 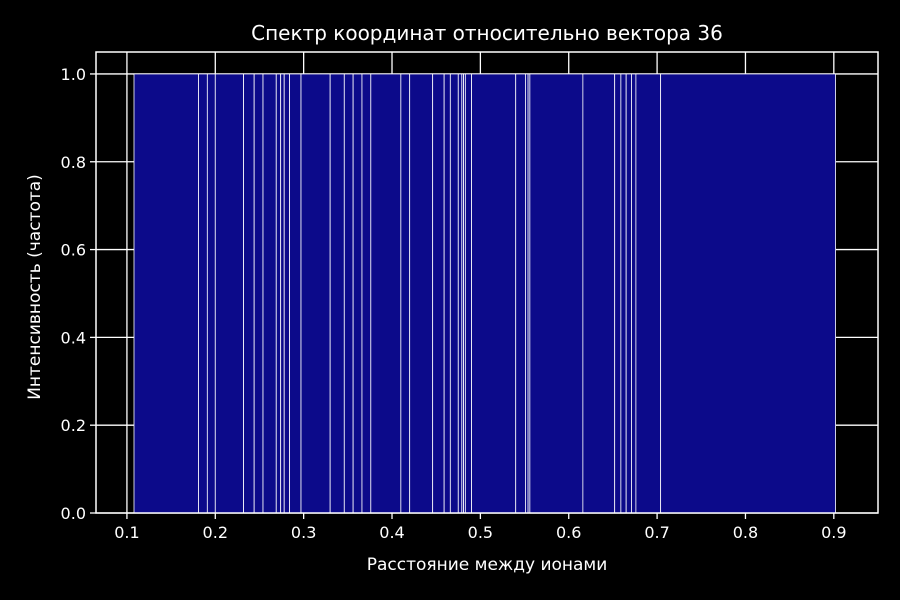 What do you see at coordinates (78, 294) in the screenshot?
I see `y-axis-ticks: 0.0 0.2 0.4 0.6 0.8 1.0` at bounding box center [78, 294].